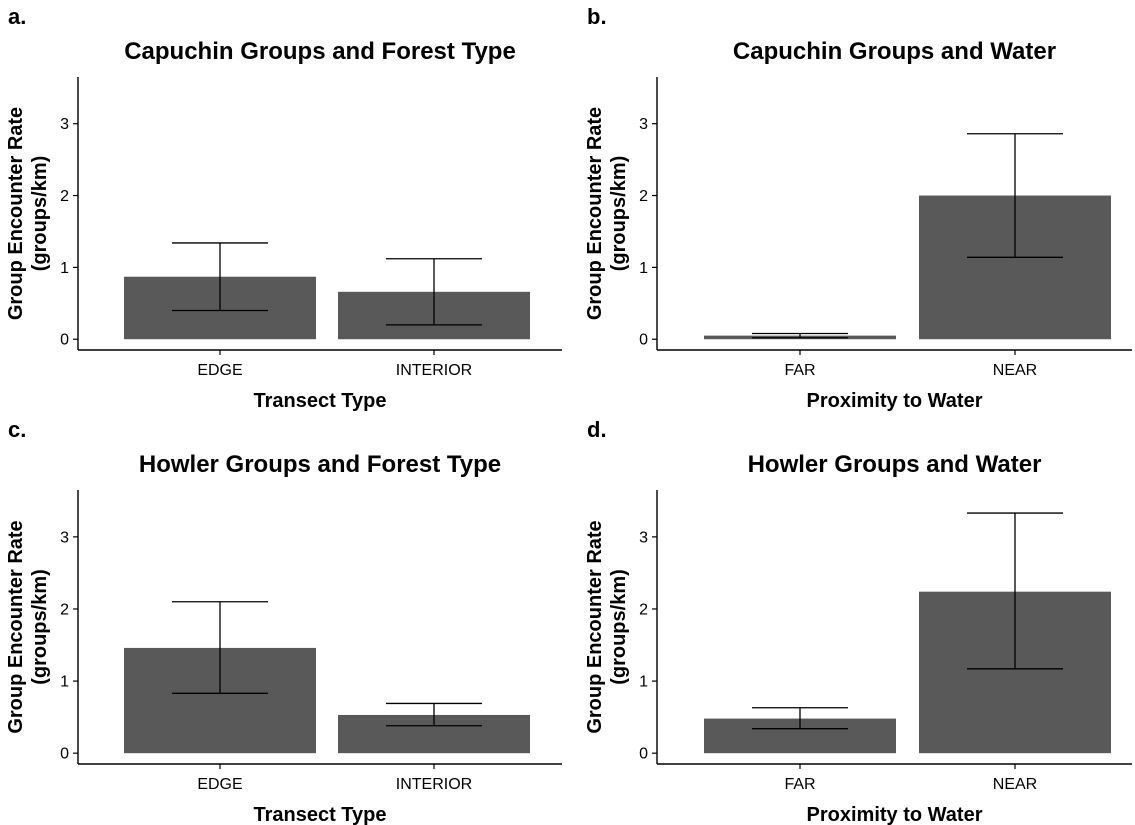  I want to click on panel-letter: a., so click(17, 16).